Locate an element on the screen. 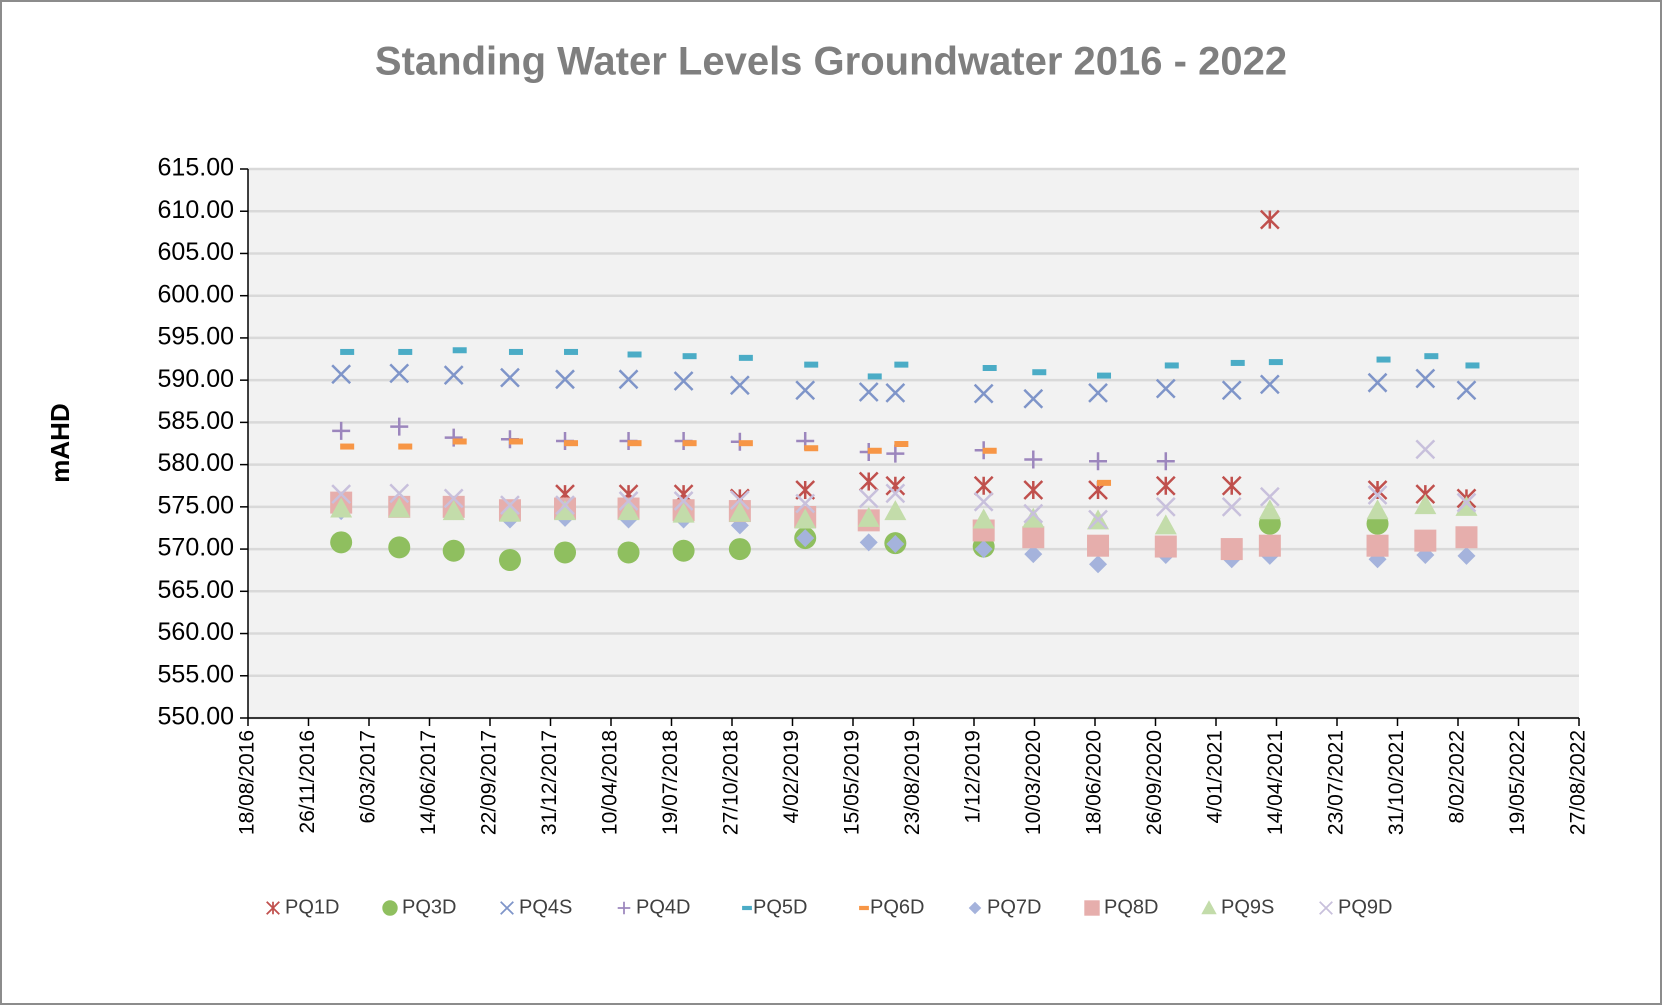  legend-label: PQ1D is located at coordinates (312, 907).